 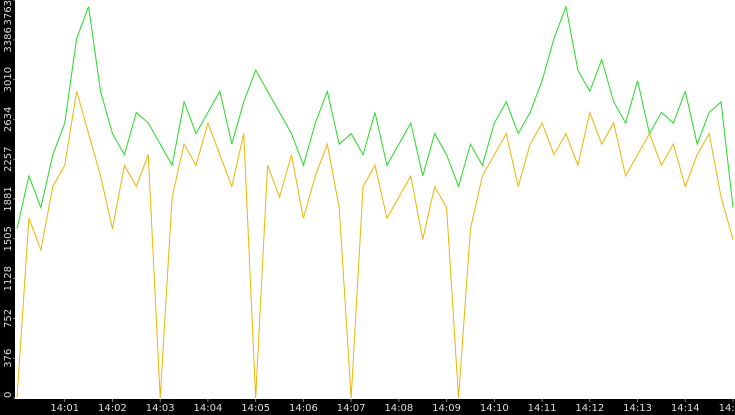 I want to click on y-tick-label: 1505, so click(x=8, y=238).